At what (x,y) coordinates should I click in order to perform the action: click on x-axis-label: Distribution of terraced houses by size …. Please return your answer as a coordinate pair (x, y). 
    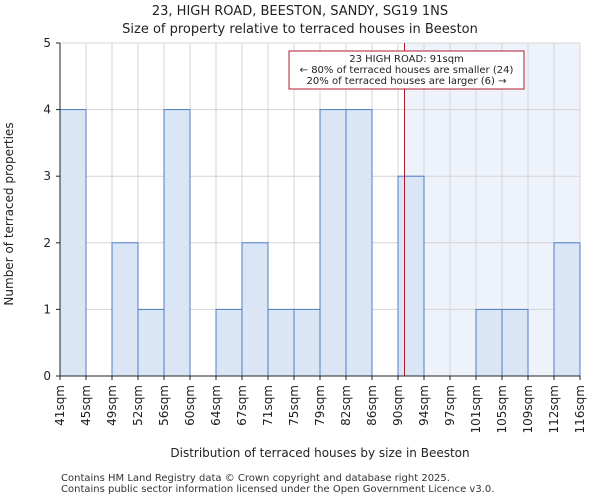
    Looking at the image, I should click on (319, 453).